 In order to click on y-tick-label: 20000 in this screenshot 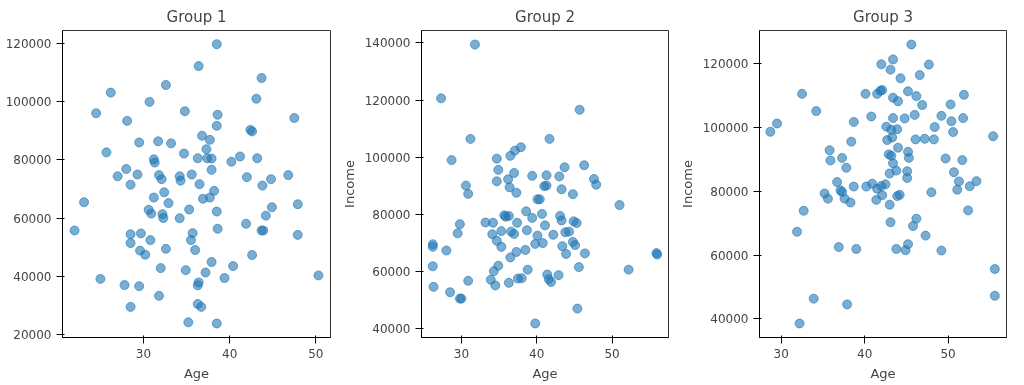, I will do `click(32, 335)`.